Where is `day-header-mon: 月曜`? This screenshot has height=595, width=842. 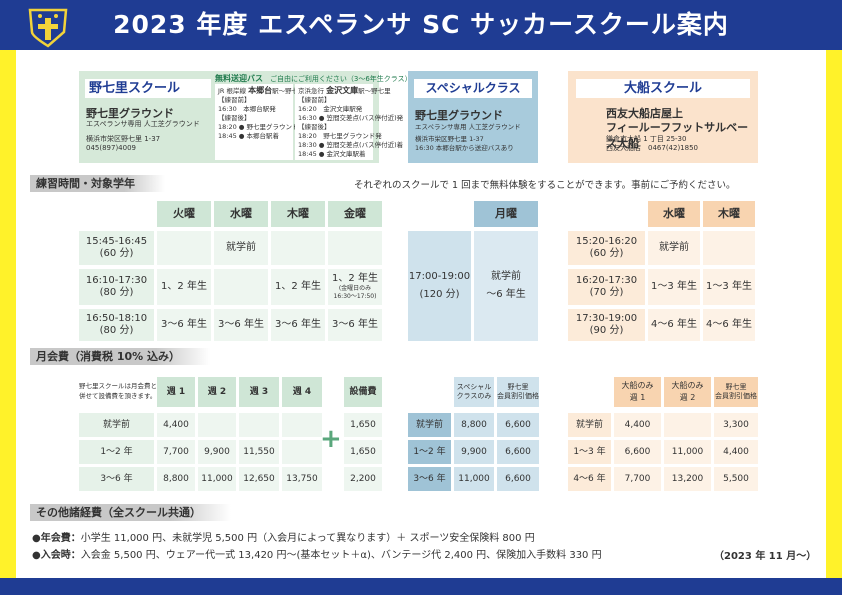 day-header-mon: 月曜 is located at coordinates (506, 214).